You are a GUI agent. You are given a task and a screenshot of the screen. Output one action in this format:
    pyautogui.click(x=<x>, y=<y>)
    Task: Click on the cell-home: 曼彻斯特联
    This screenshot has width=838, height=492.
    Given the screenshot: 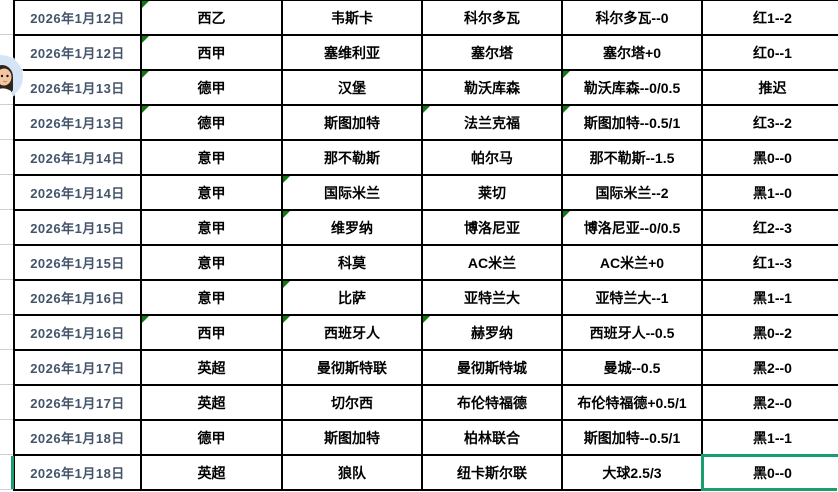 What is the action you would take?
    pyautogui.click(x=353, y=368)
    